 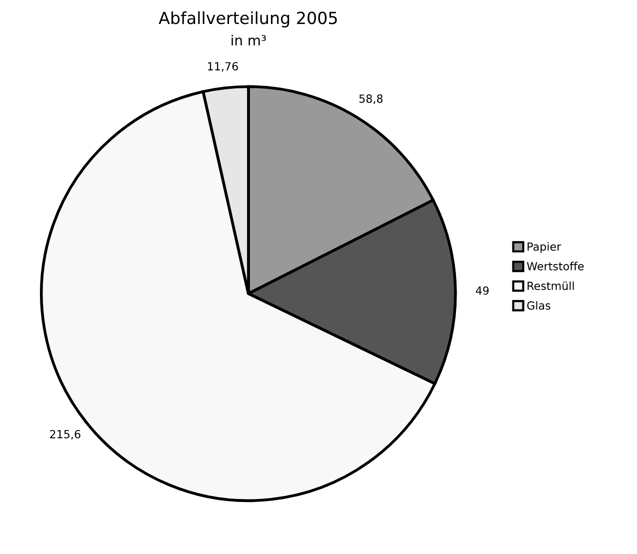 I want to click on legend-label: Wertstoffe, so click(x=555, y=266).